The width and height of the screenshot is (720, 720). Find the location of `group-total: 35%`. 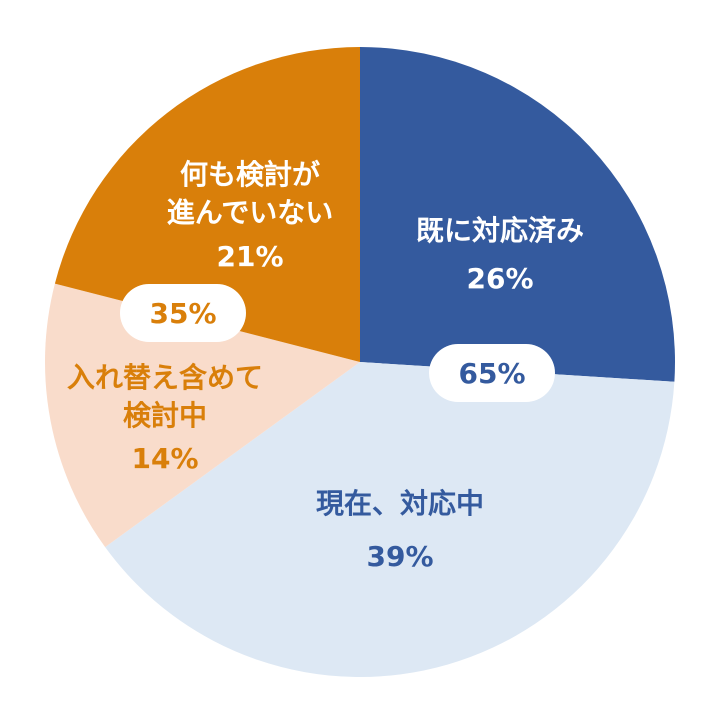

group-total: 35% is located at coordinates (182, 313).